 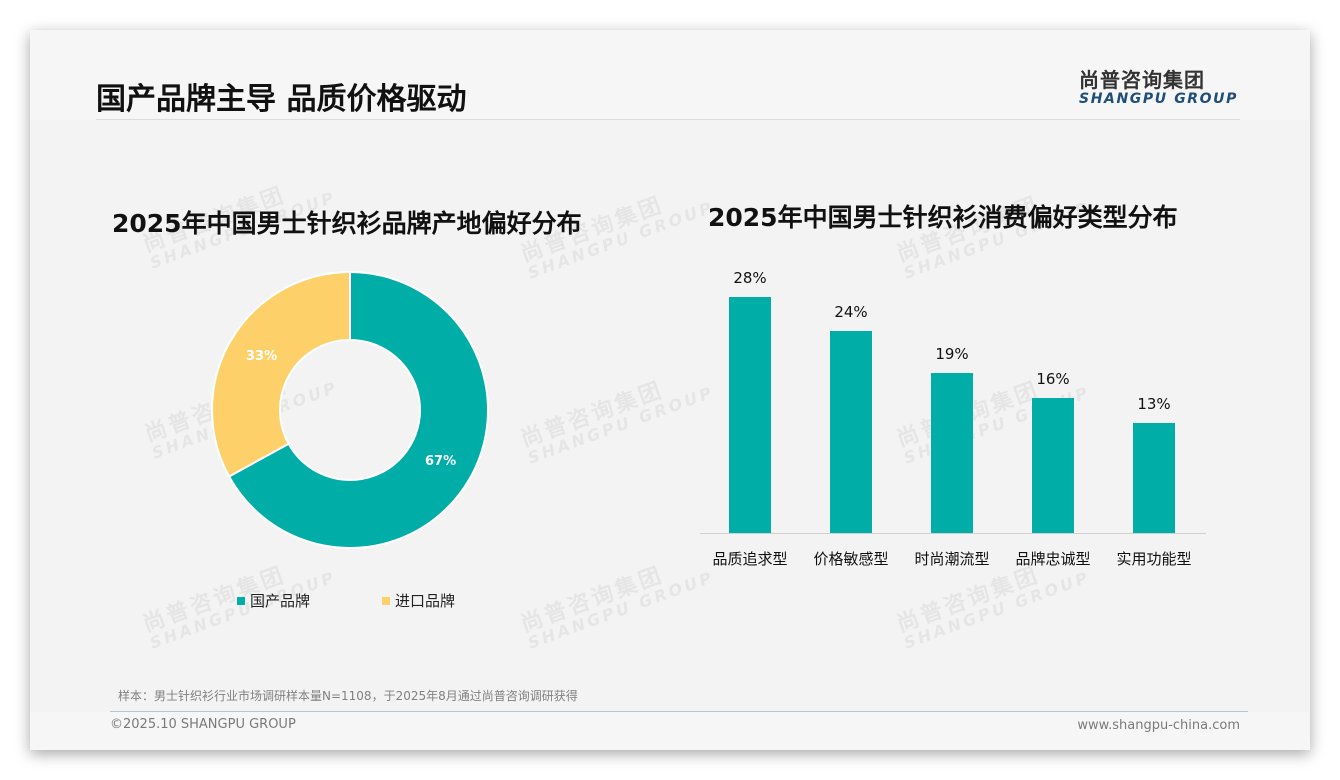 I want to click on legend-swatch-teal, so click(x=241, y=600).